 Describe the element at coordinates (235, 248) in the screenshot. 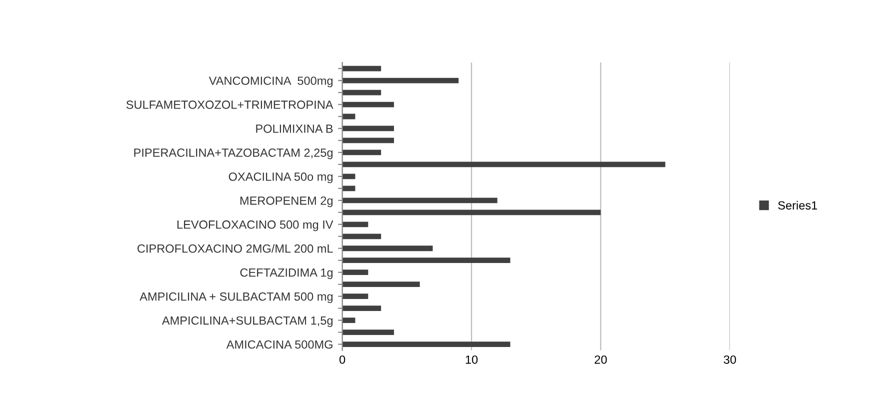

I see `y-tick-label: CIPROFLOXACINO 2MG/ML 200 mL` at that location.